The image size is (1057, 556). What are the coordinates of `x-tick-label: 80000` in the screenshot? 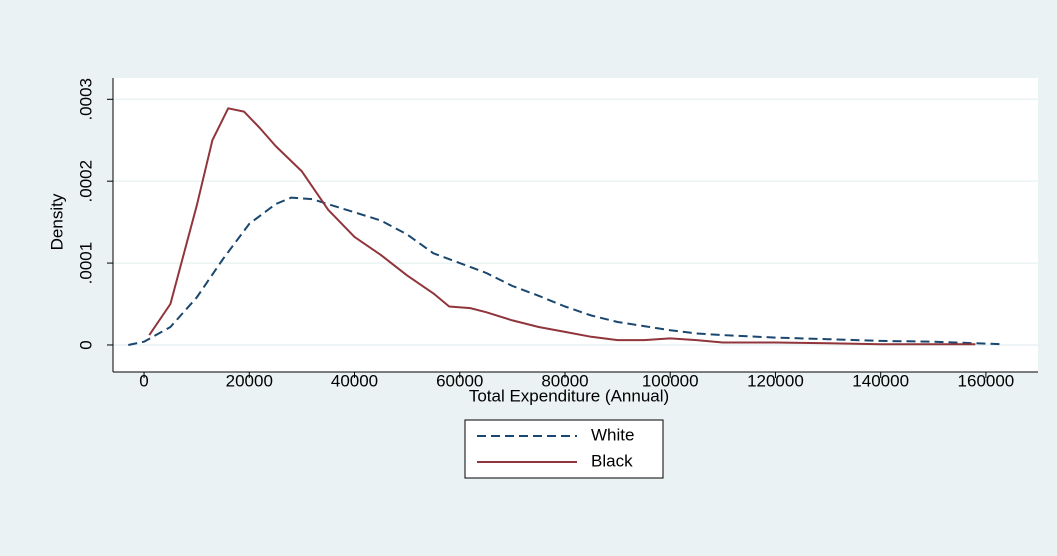 It's located at (564, 380).